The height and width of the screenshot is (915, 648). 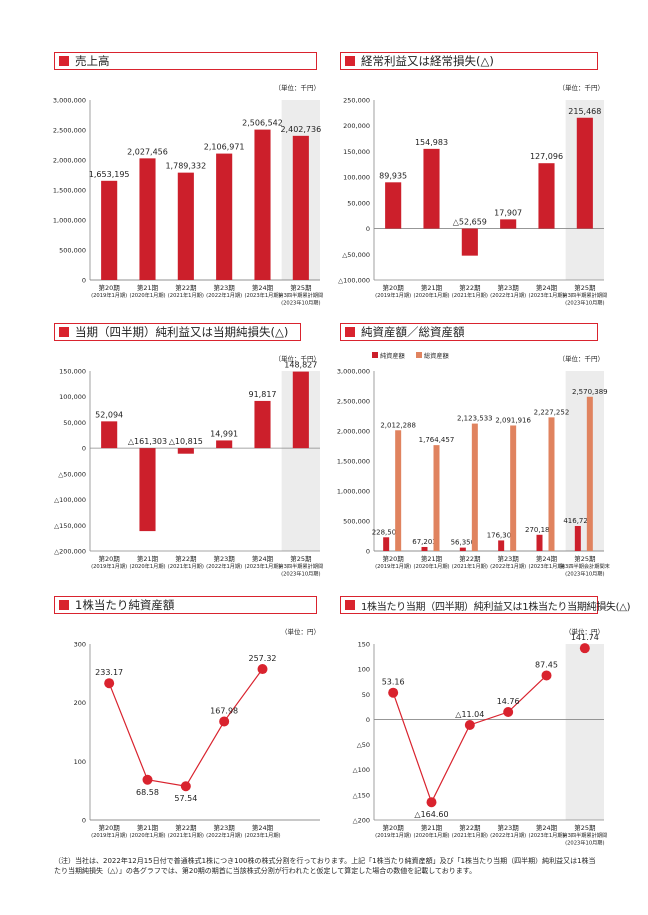 I want to click on y-tick-label: 2,000,000, so click(x=353, y=432).